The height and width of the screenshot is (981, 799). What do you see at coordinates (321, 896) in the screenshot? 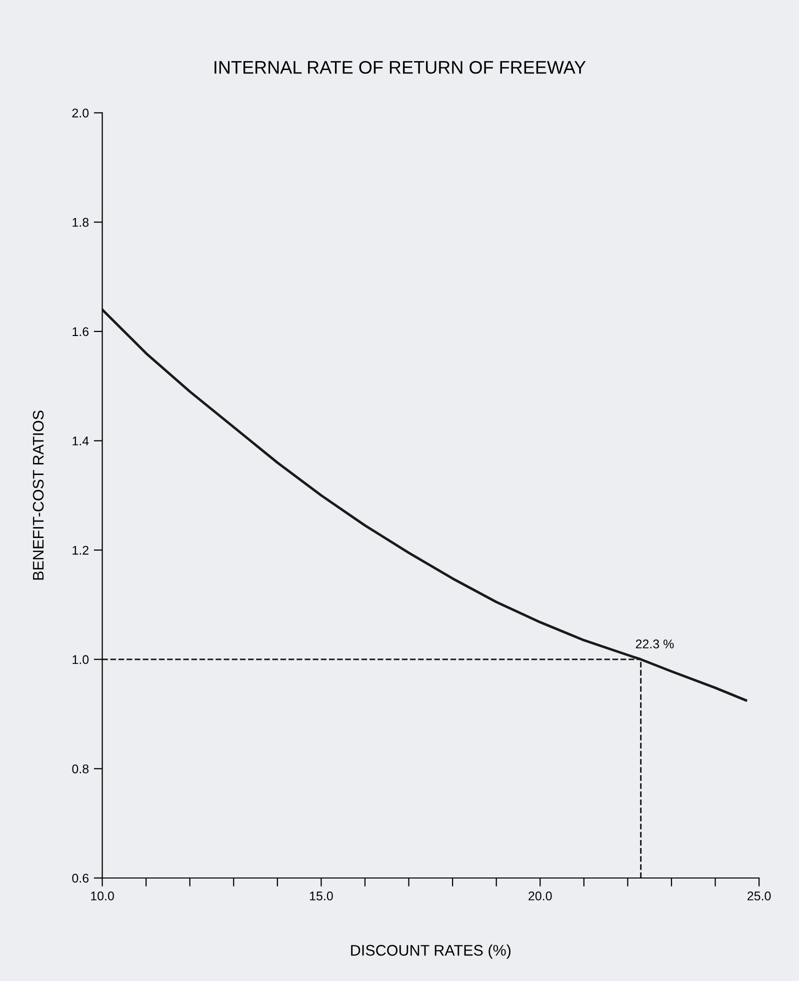
I see `x-tick-label: 15.0` at bounding box center [321, 896].